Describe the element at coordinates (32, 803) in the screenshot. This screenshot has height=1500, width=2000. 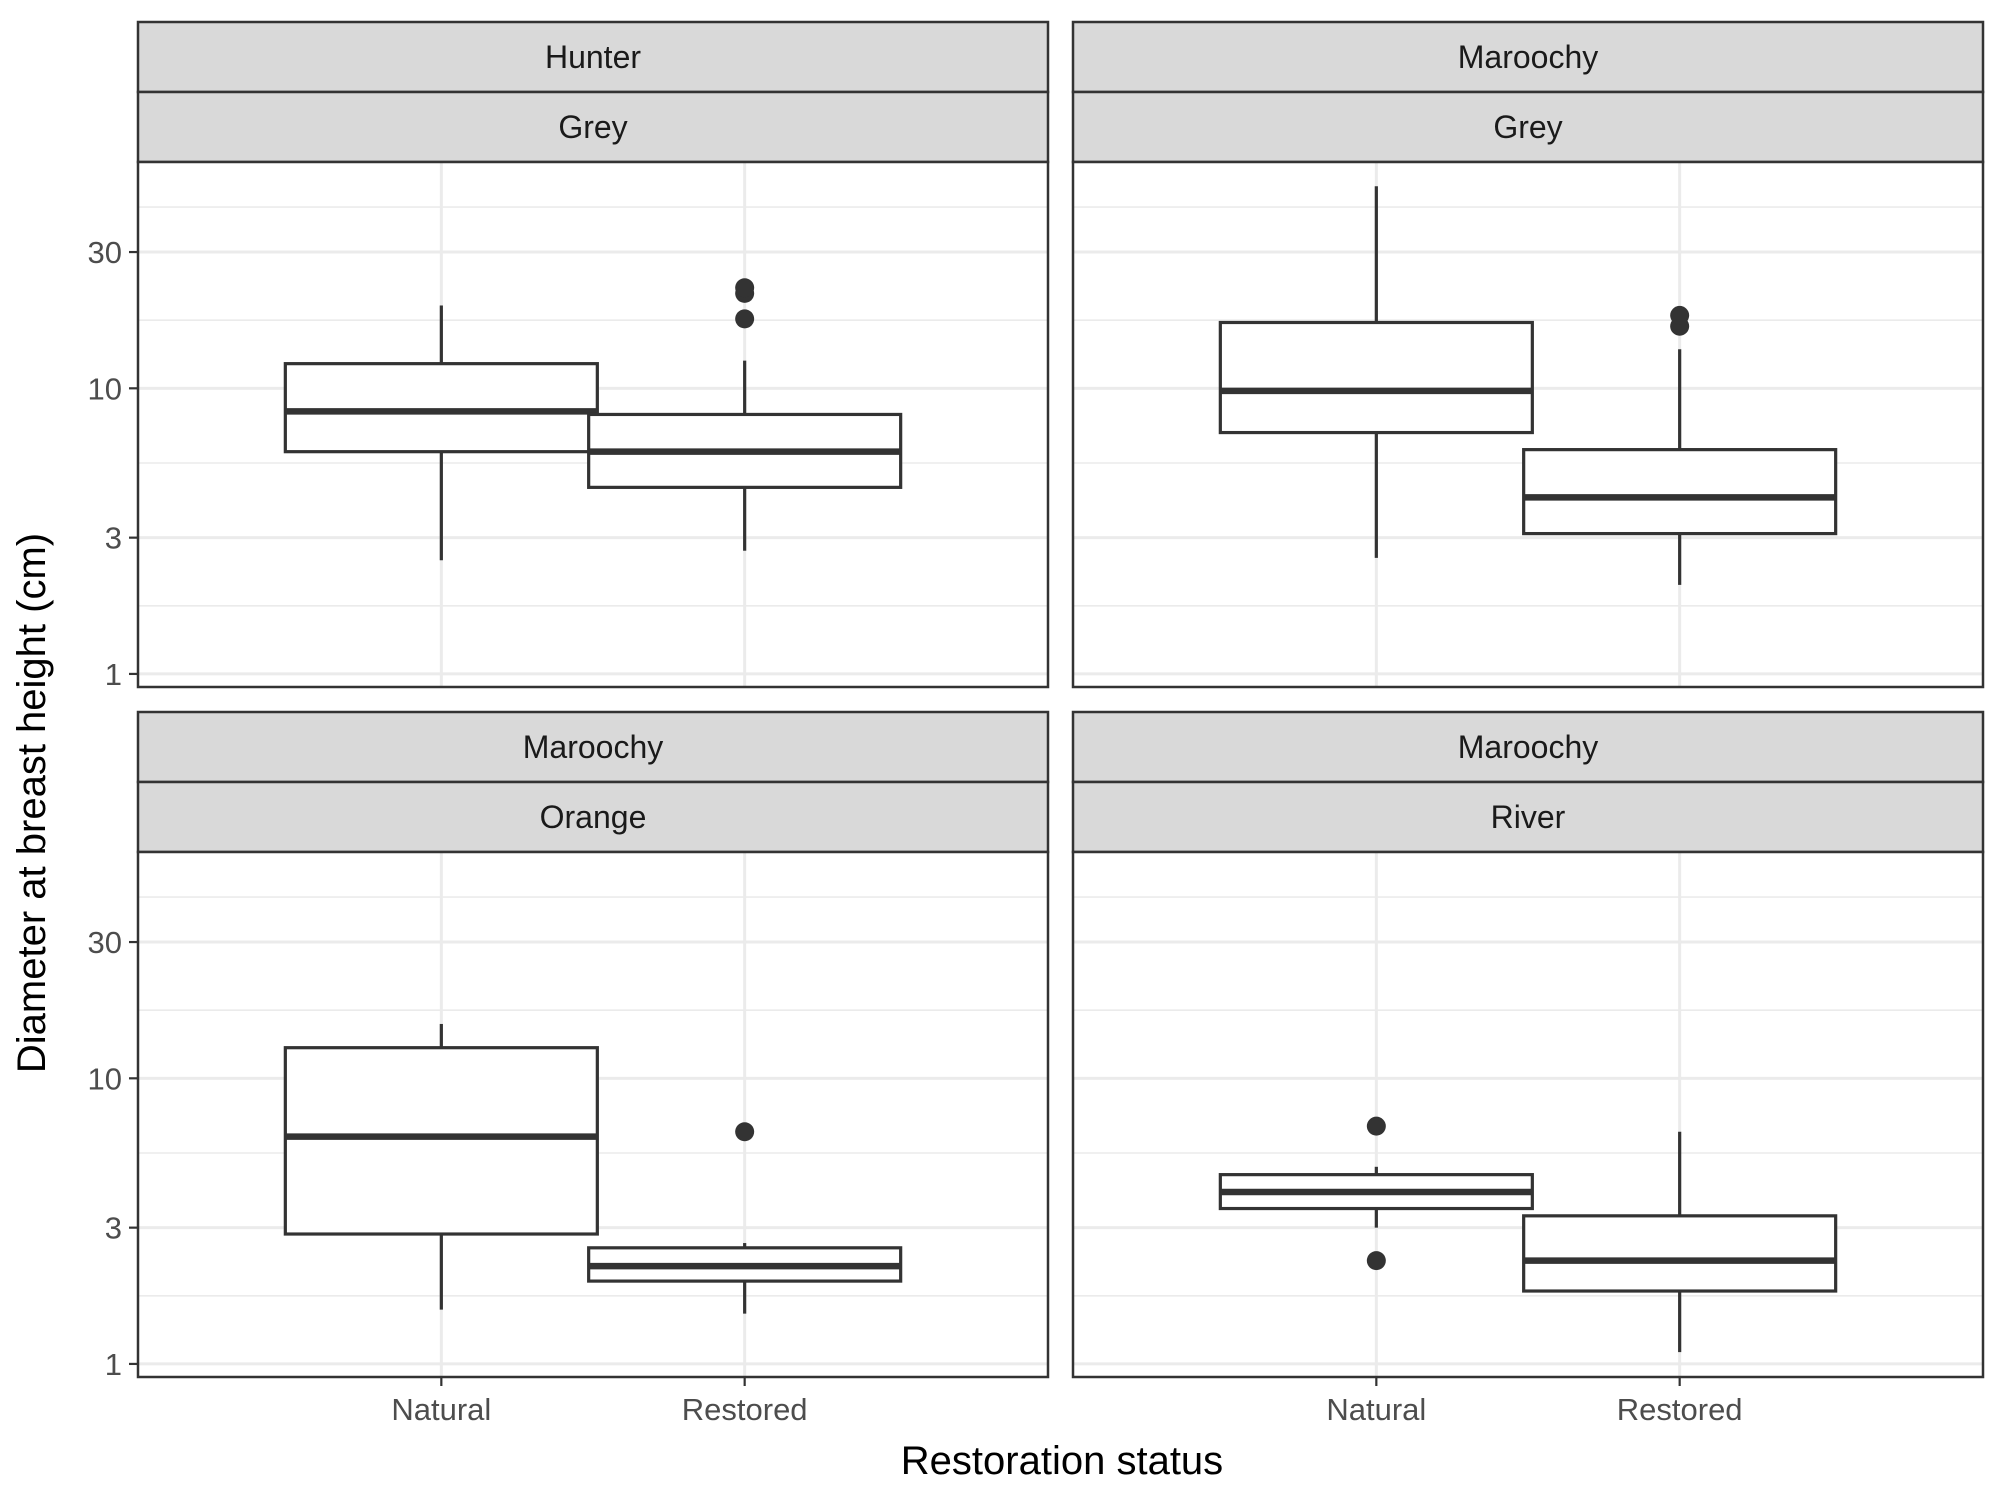
I see `y-axis-title: Diameter at breast height (cm)` at that location.